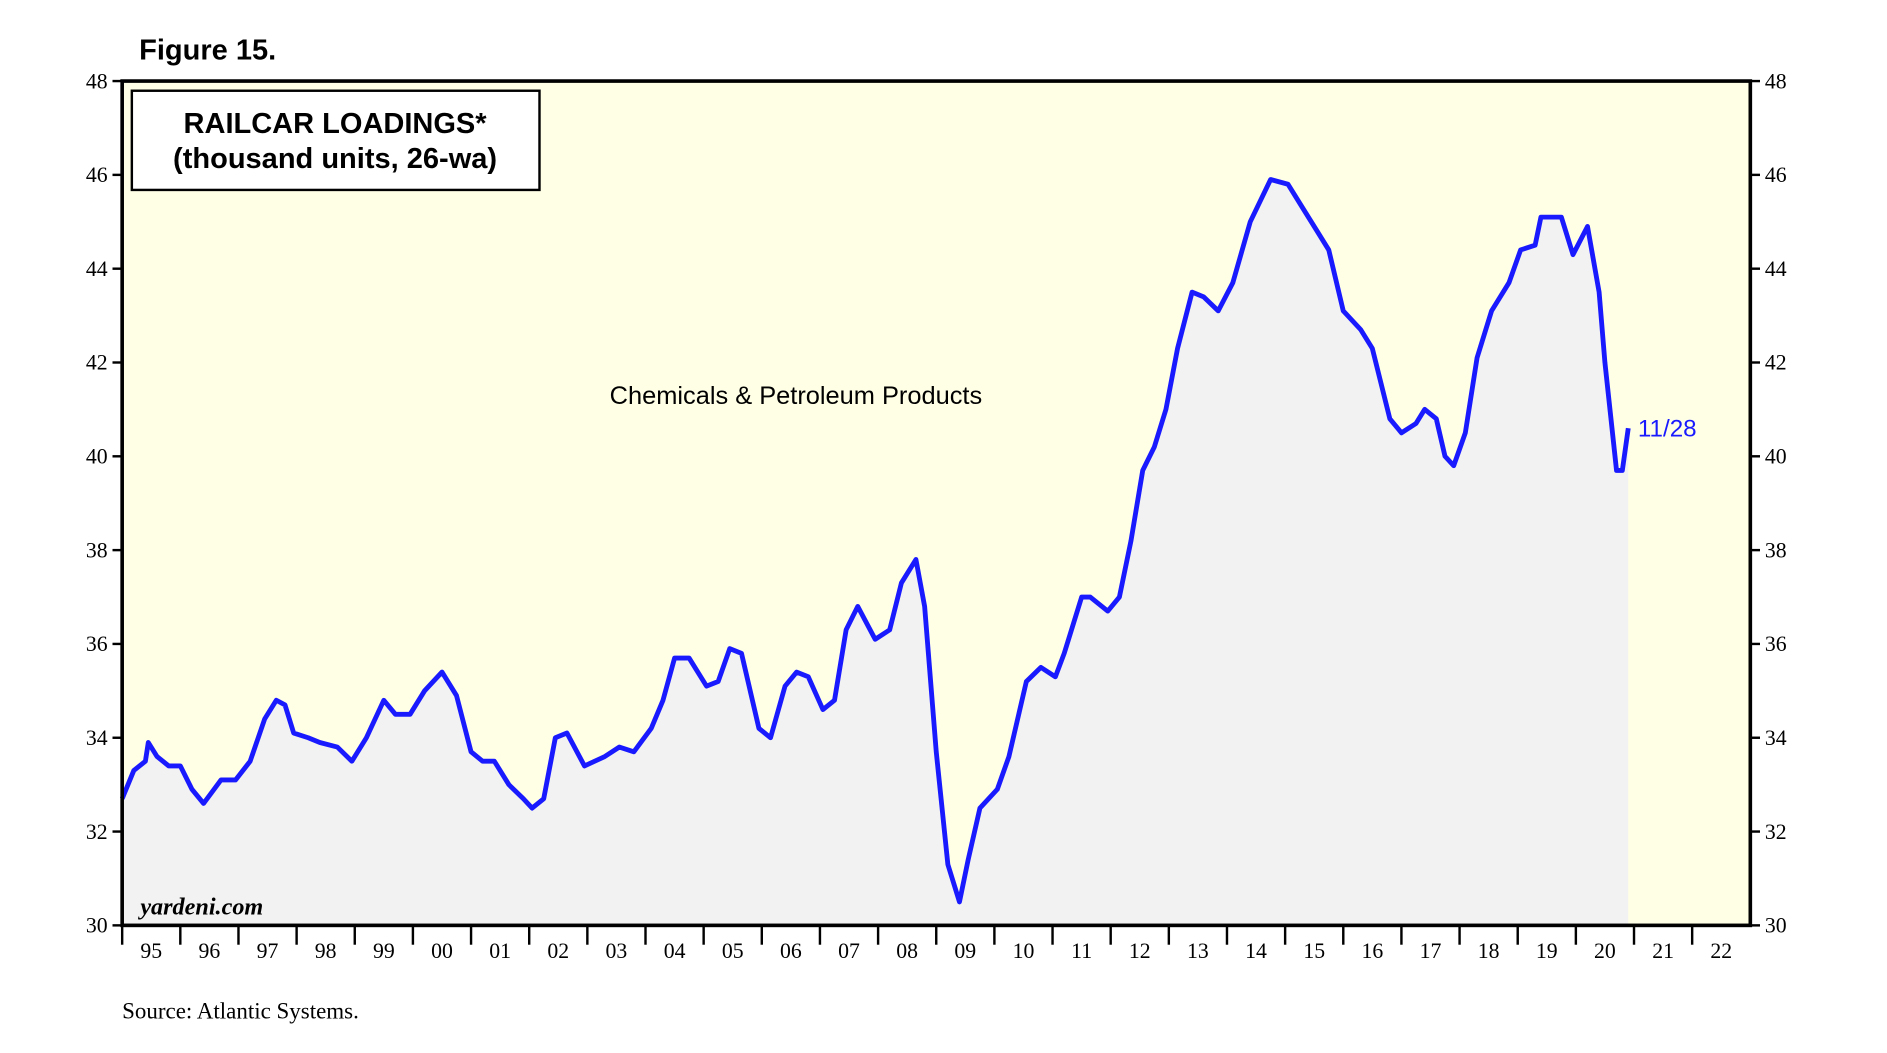 This screenshot has height=1053, width=1887. Describe the element at coordinates (1663, 951) in the screenshot. I see `x-tick-label: 21` at that location.